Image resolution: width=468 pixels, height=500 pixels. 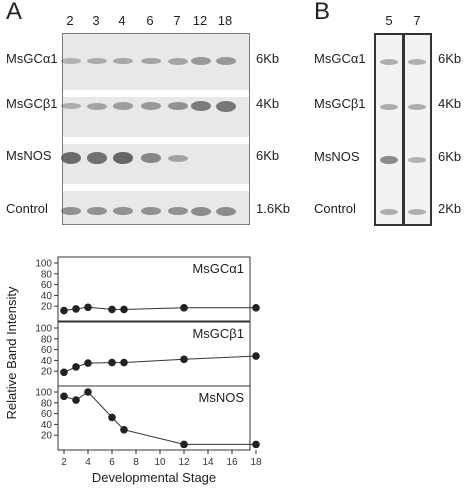 I want to click on band-msgcα1-lane-7, so click(x=178, y=61).